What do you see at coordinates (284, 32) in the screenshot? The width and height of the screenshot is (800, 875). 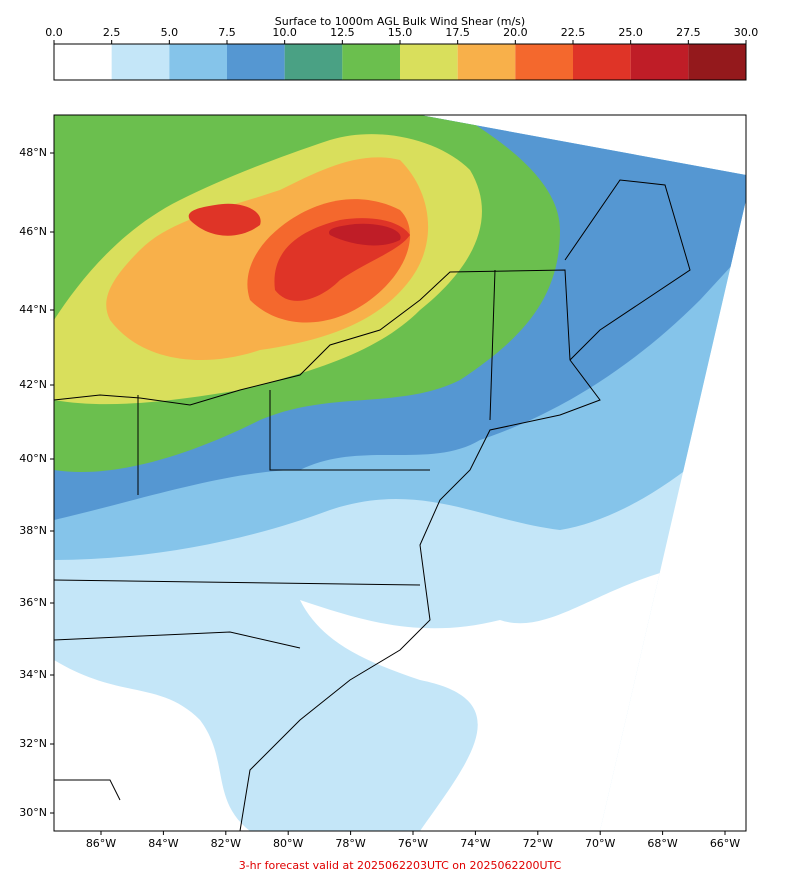 I see `colorbar-tick-label: 10.0` at bounding box center [284, 32].